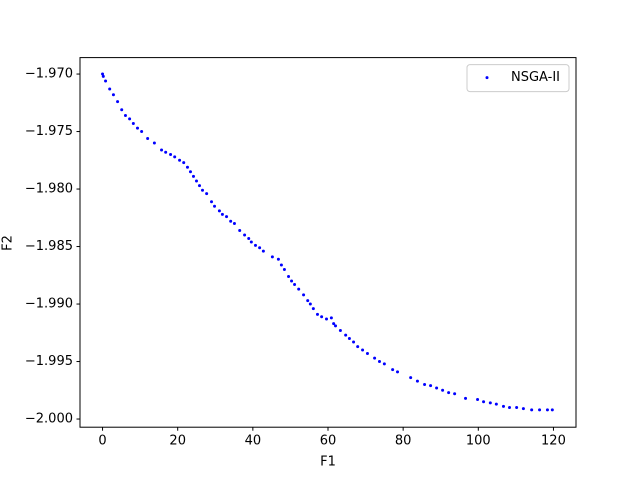 This screenshot has height=480, width=640. What do you see at coordinates (177, 441) in the screenshot?
I see `x-tick-label: 20` at bounding box center [177, 441].